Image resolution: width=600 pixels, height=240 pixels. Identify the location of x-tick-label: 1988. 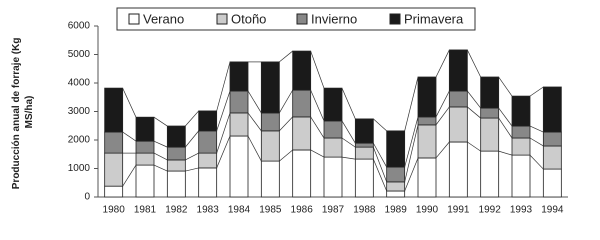
(364, 210).